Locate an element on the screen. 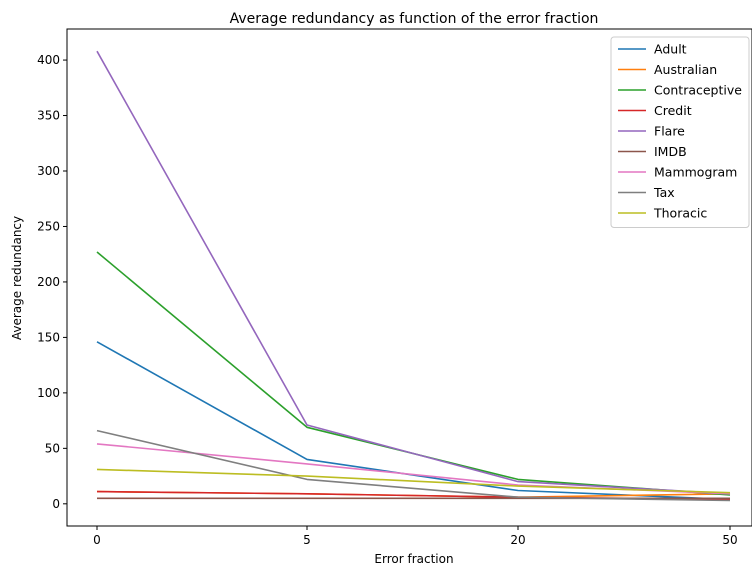 Image resolution: width=752 pixels, height=564 pixels. y-tick-label: 200 is located at coordinates (48, 282).